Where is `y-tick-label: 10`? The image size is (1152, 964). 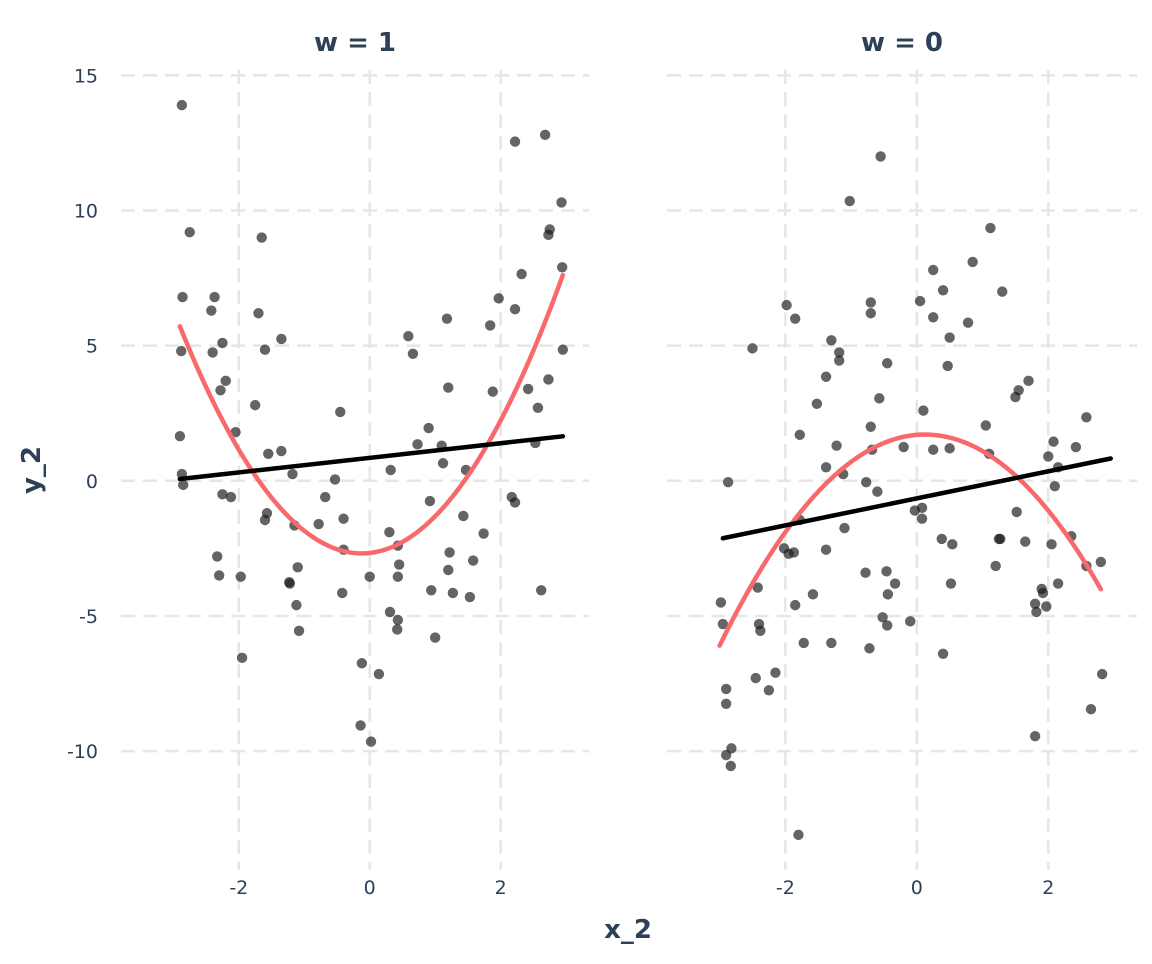 y-tick-label: 10 is located at coordinates (86, 212).